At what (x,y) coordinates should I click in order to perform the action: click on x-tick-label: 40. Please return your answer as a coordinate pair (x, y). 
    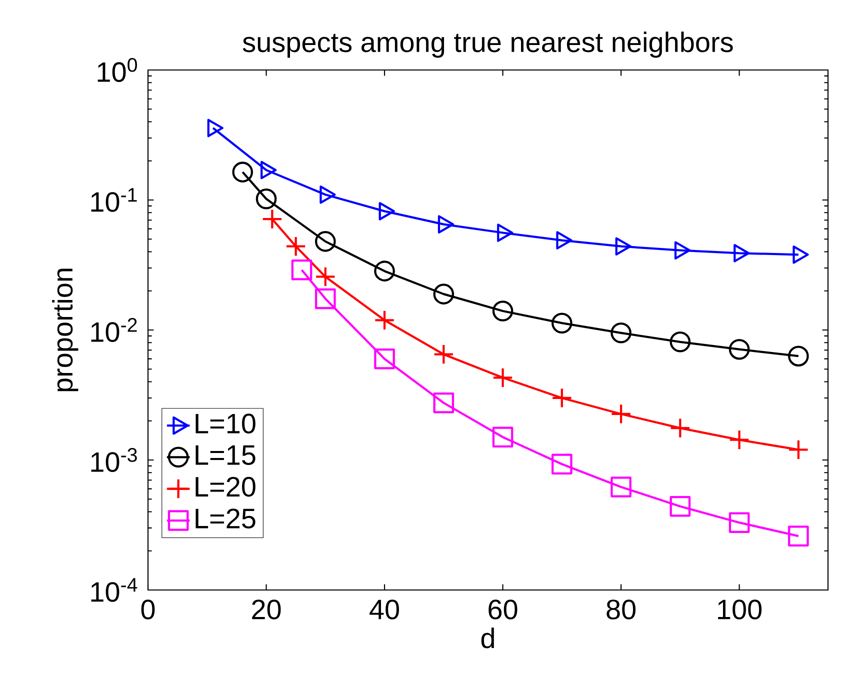
    Looking at the image, I should click on (384, 610).